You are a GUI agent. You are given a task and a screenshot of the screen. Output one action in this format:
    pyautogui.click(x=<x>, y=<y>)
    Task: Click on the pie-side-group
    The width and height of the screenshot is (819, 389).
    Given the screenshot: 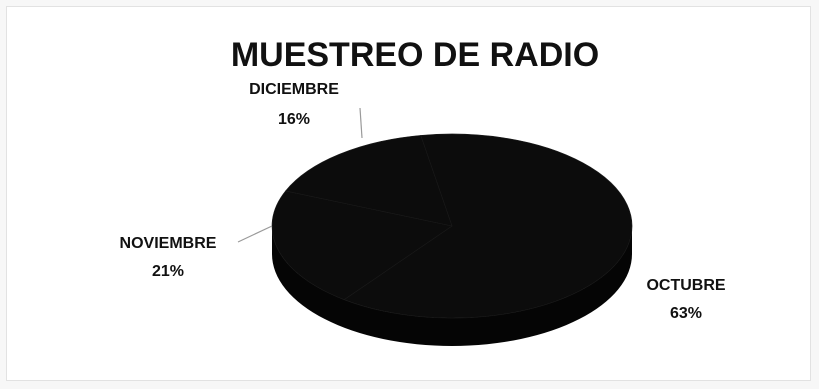 What is the action you would take?
    pyautogui.click(x=452, y=286)
    